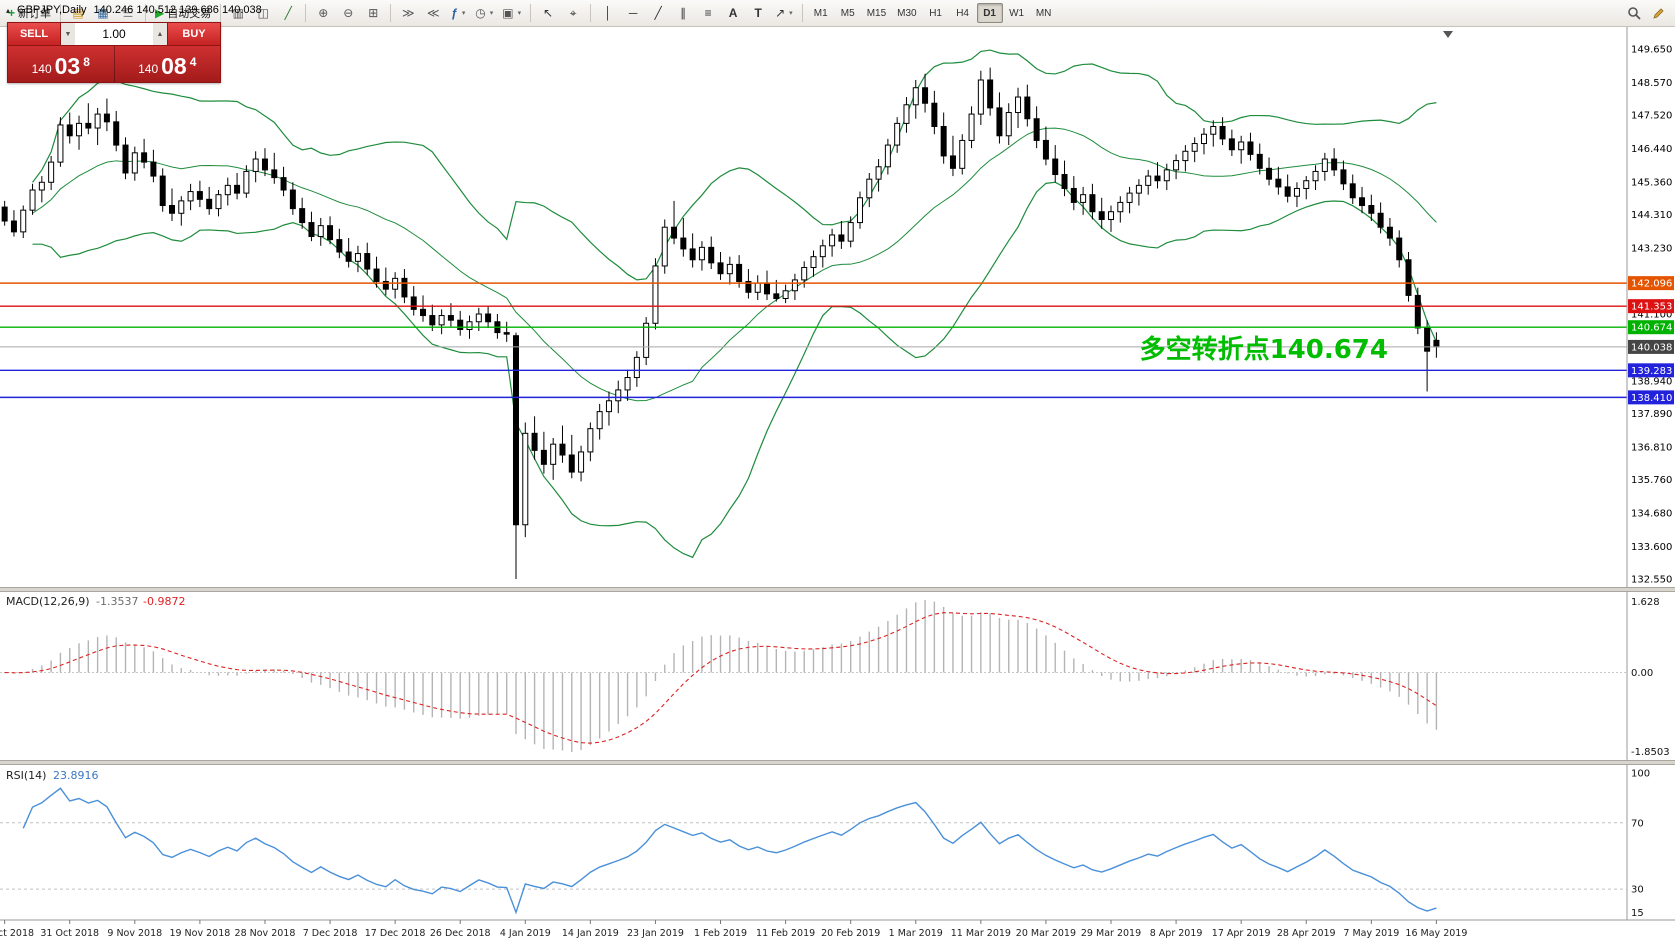 The image size is (1675, 950). I want to click on sell-price: 140 03 8, so click(61, 64).